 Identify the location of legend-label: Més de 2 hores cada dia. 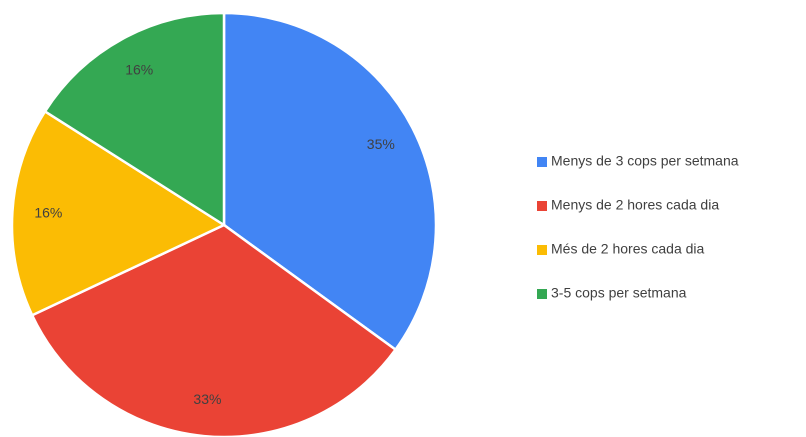
(628, 249).